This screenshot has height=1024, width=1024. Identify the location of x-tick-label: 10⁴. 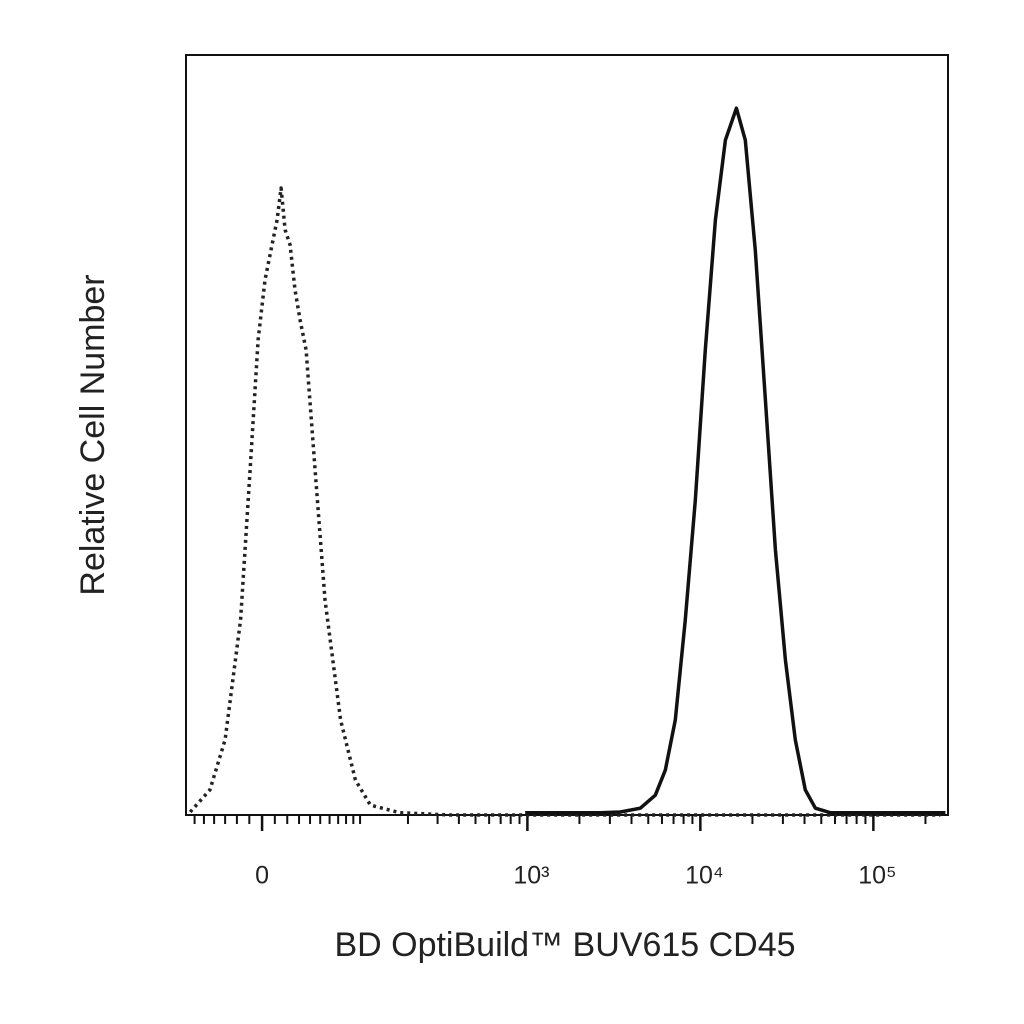
(704, 876).